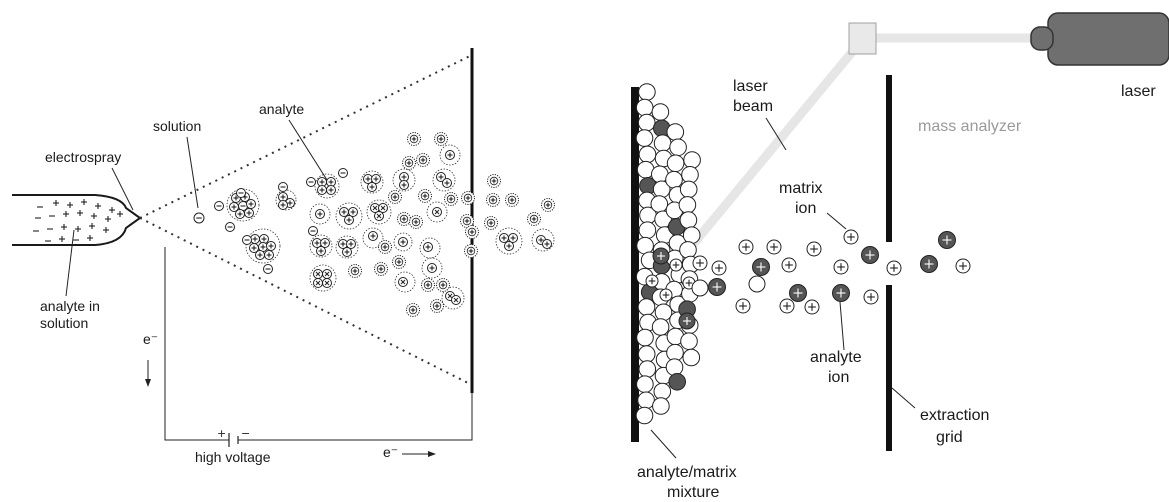 This screenshot has height=502, width=1169. I want to click on extraction-grid-lower, so click(889, 368).